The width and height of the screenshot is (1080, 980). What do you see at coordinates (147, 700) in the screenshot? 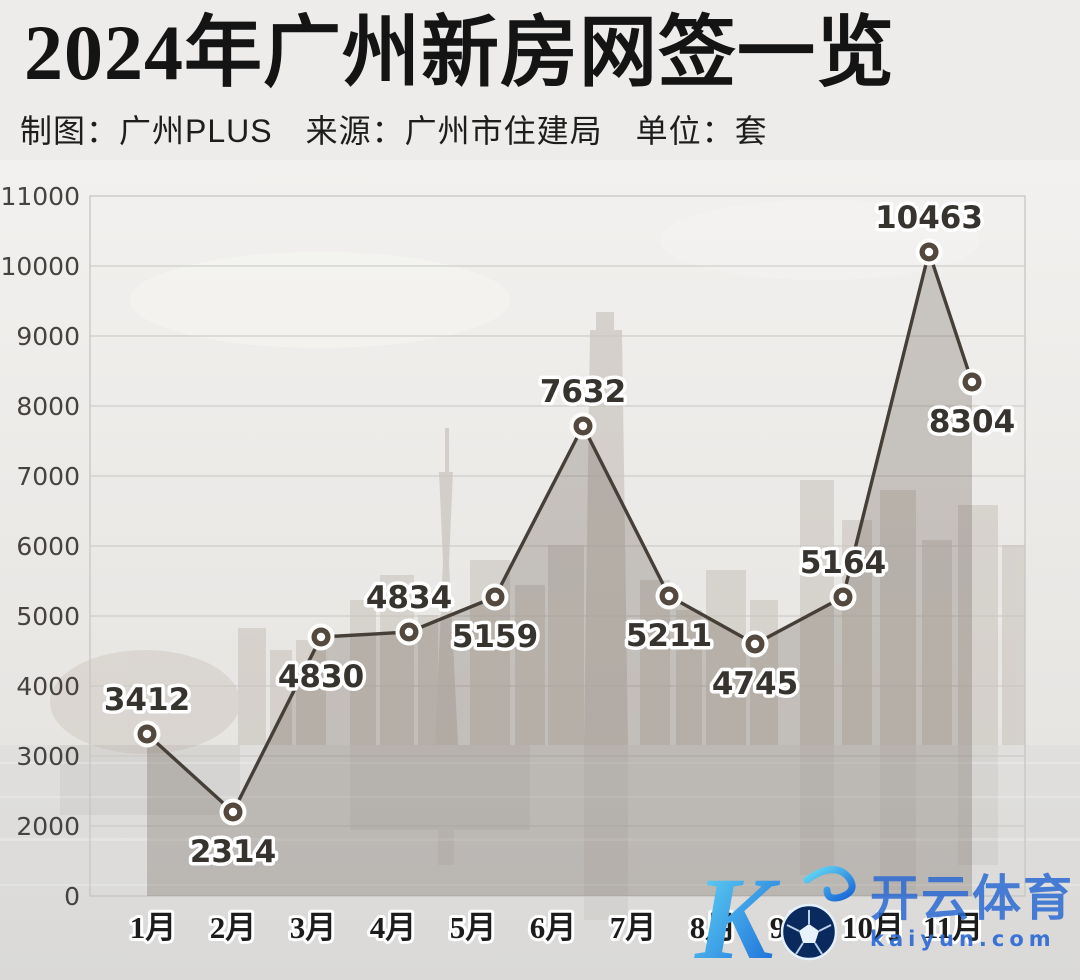
I see `data-point-label: 3412` at bounding box center [147, 700].